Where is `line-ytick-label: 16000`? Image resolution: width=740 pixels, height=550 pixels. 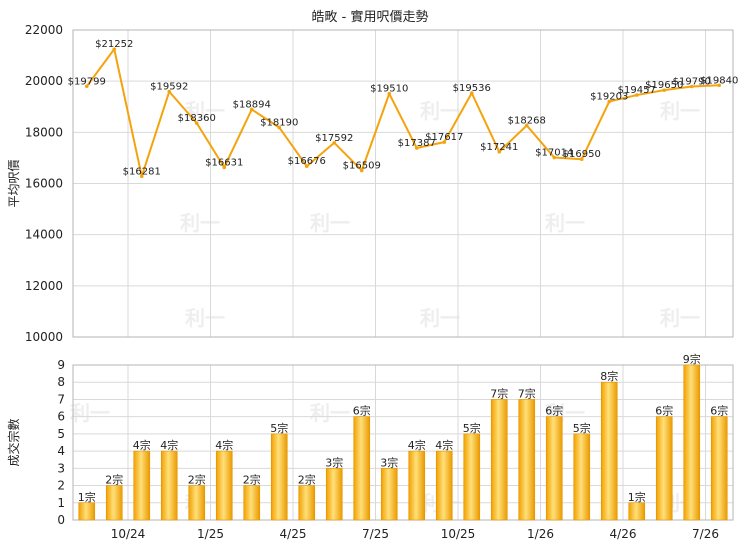
line-ytick-label: 16000 is located at coordinates (44, 184).